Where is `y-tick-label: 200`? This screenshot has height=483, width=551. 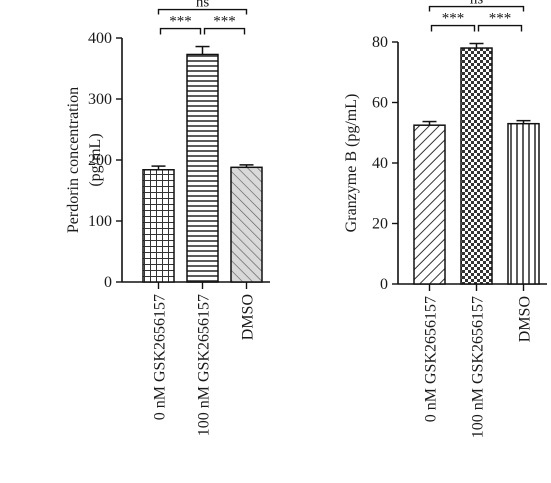
y-tick-label: 200 is located at coordinates (100, 160).